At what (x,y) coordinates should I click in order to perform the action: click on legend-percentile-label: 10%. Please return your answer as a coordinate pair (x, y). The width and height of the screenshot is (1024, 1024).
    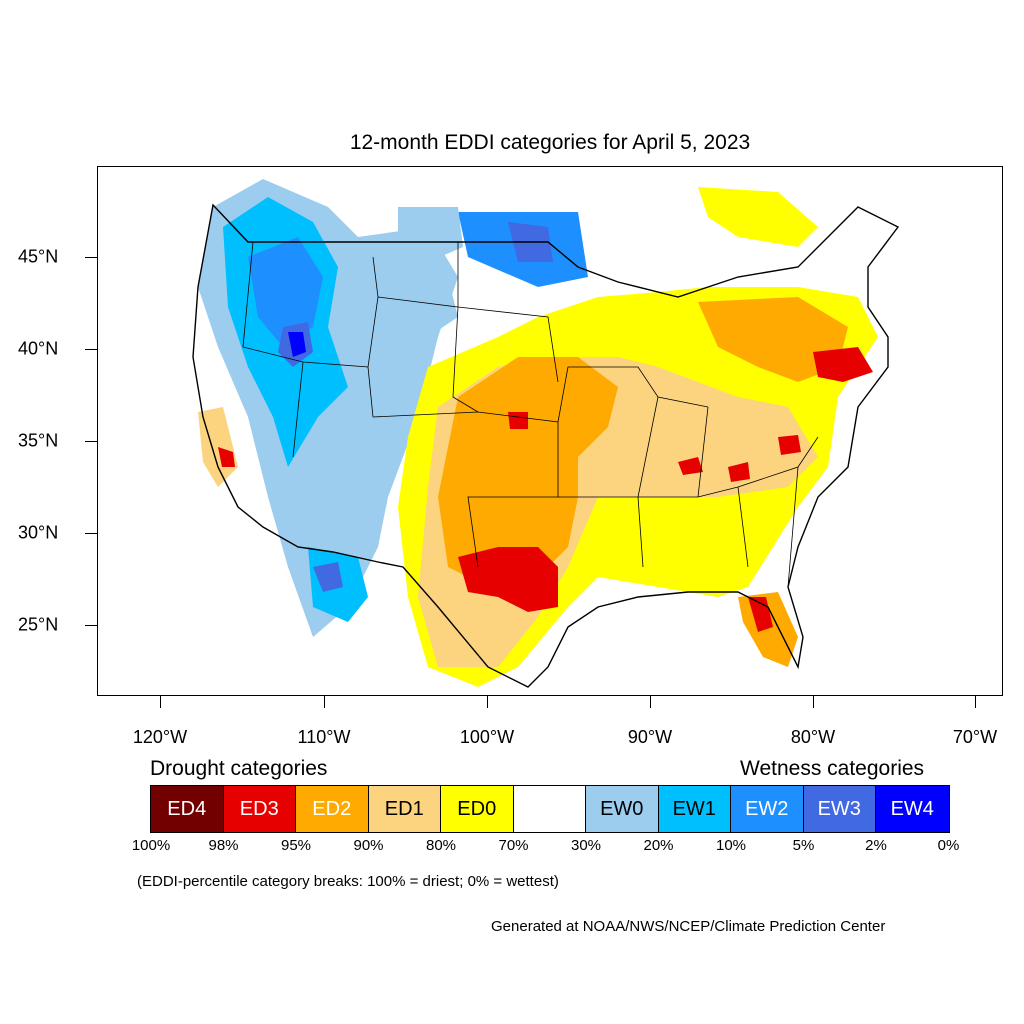
    Looking at the image, I should click on (731, 845).